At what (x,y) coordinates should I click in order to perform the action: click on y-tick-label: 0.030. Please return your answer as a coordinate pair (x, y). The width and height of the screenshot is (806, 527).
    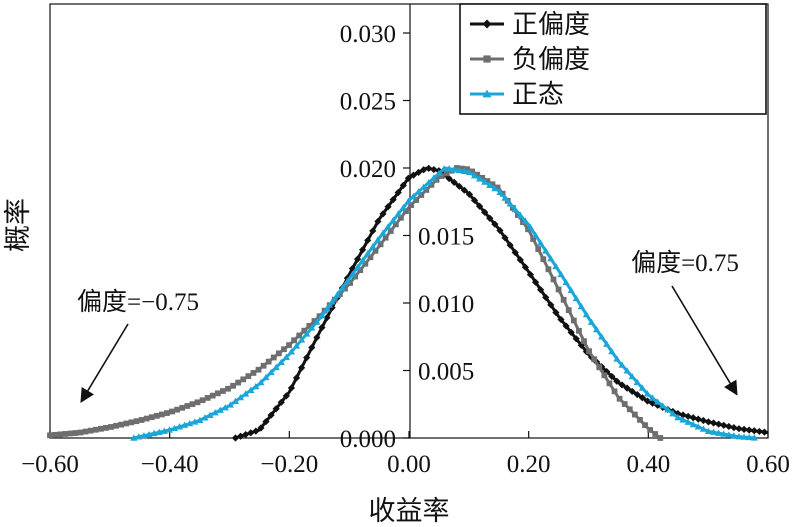
    Looking at the image, I should click on (368, 34).